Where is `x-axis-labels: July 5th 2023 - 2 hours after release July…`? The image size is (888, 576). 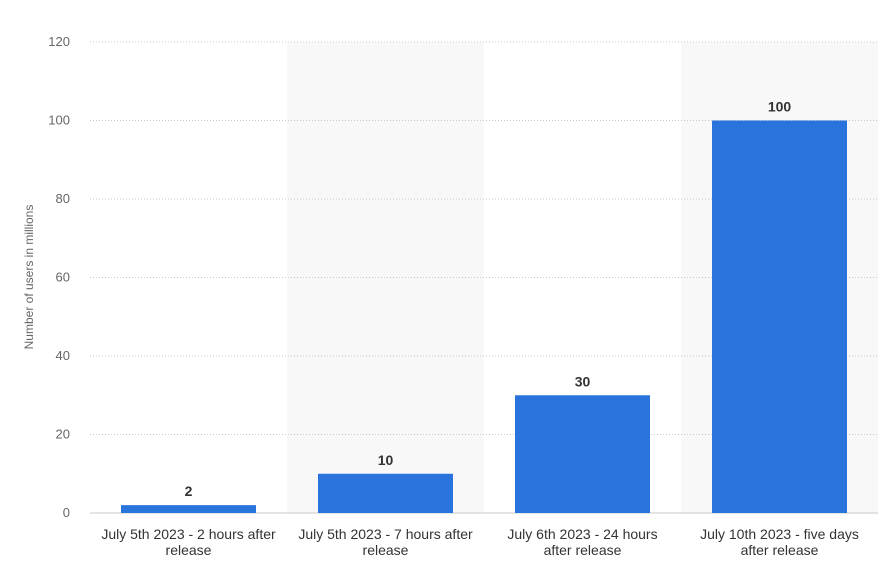
x-axis-labels: July 5th 2023 - 2 hours after release July… is located at coordinates (480, 542).